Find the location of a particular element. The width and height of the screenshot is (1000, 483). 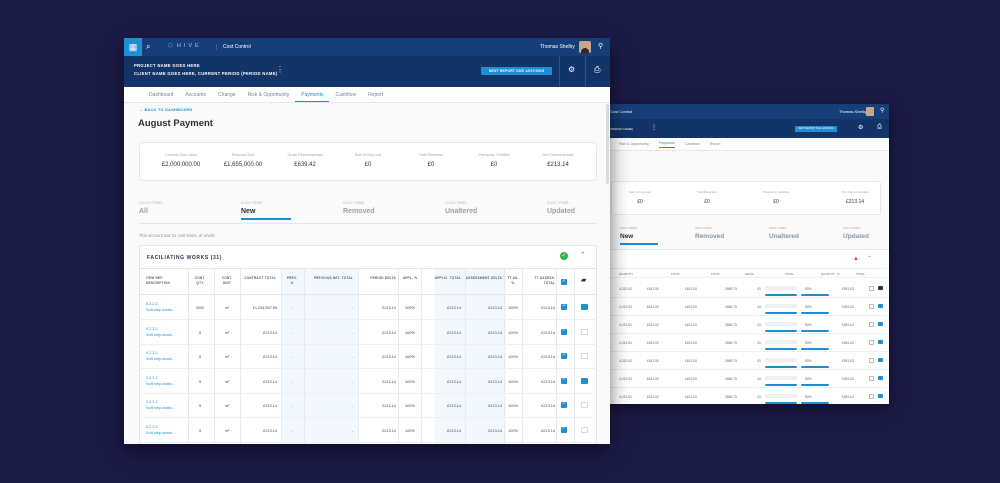

back-tab-report: Report is located at coordinates (715, 144).